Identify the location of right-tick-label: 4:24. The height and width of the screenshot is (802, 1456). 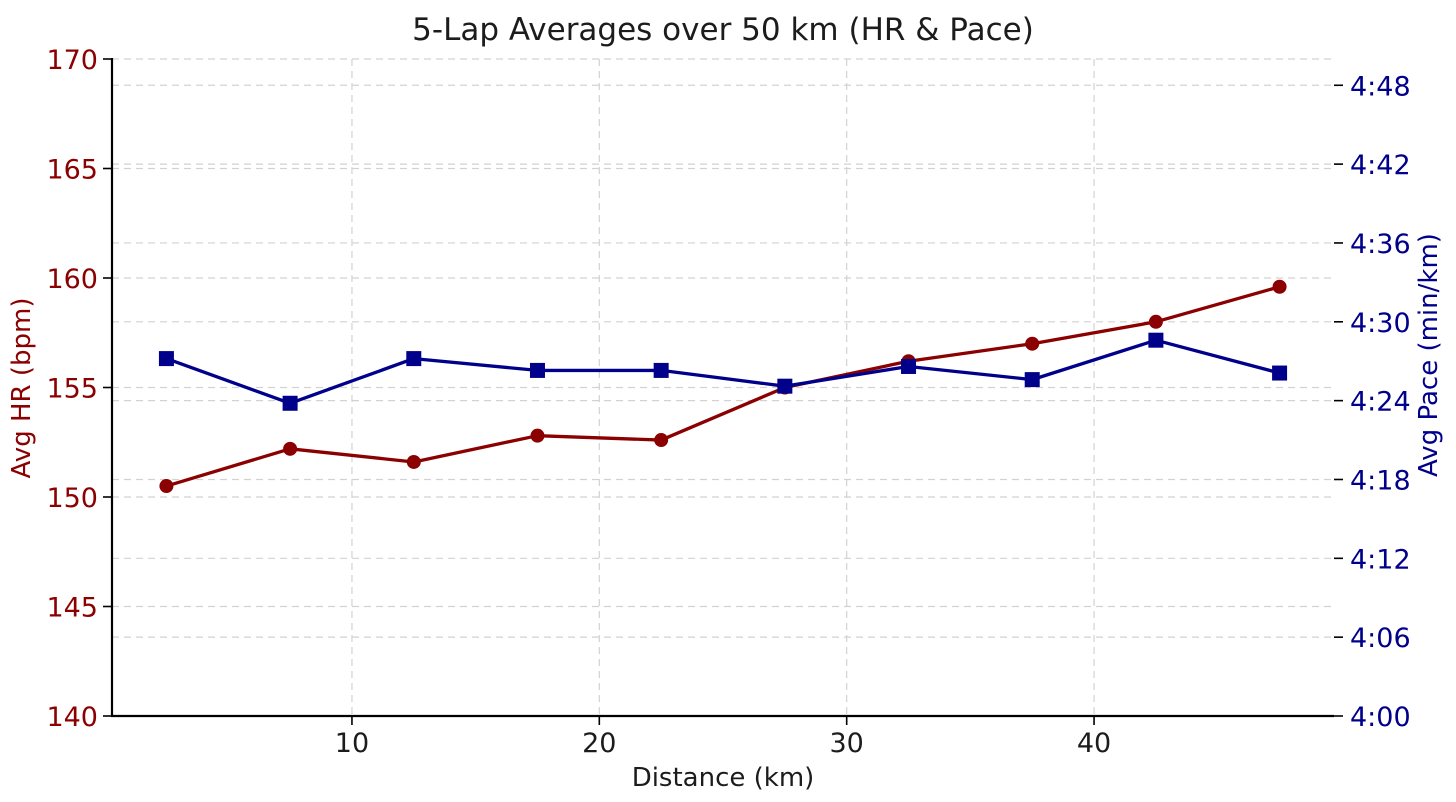
(1380, 402).